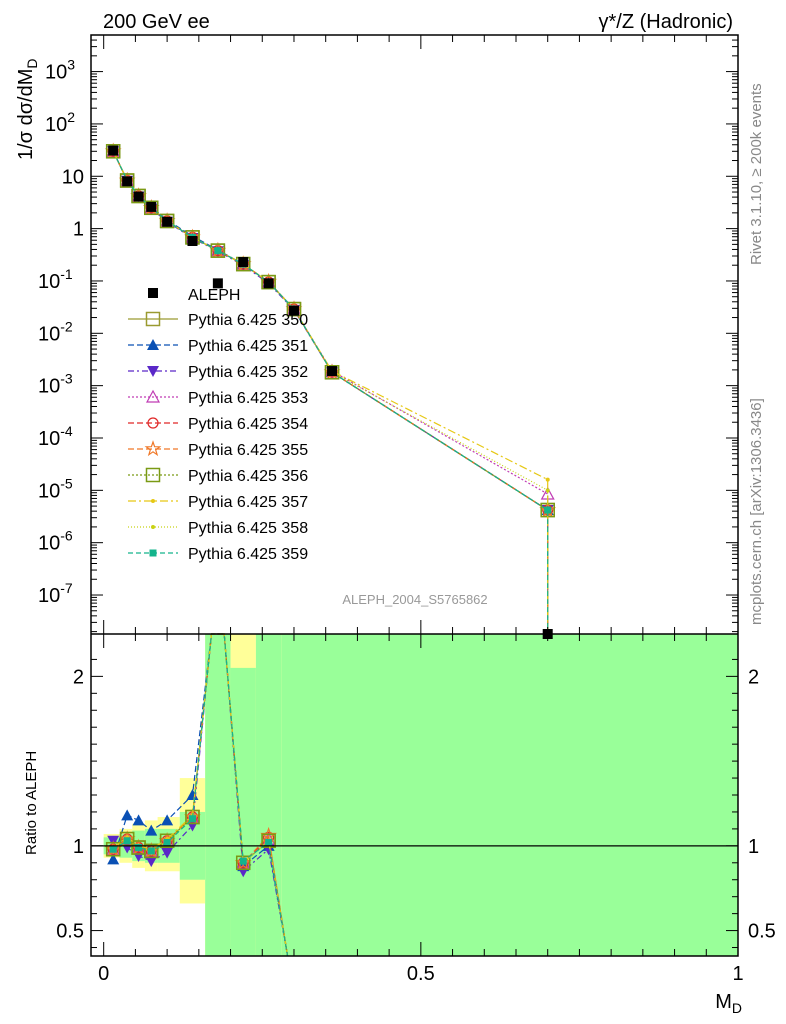  I want to click on y-tick-exponent: -4, so click(66, 431).